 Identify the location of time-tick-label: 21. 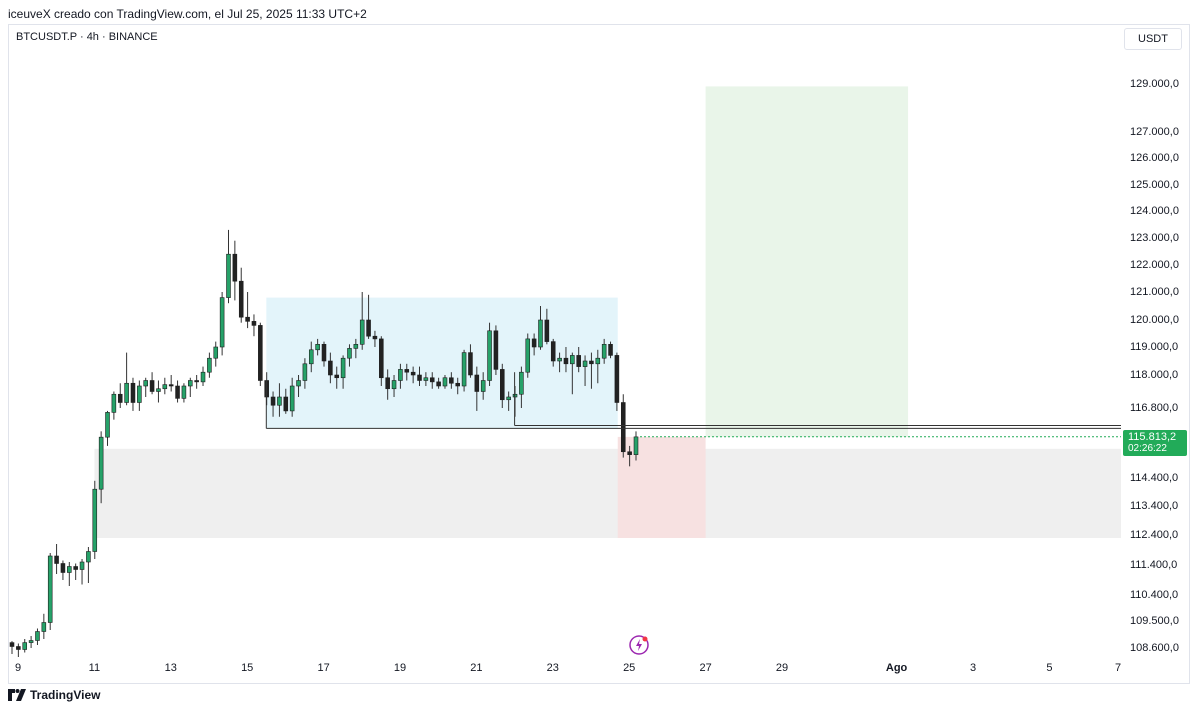
(476, 668).